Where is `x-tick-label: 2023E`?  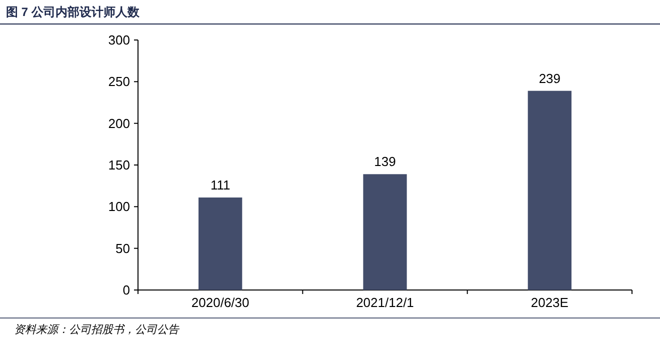
x-tick-label: 2023E is located at coordinates (549, 302).